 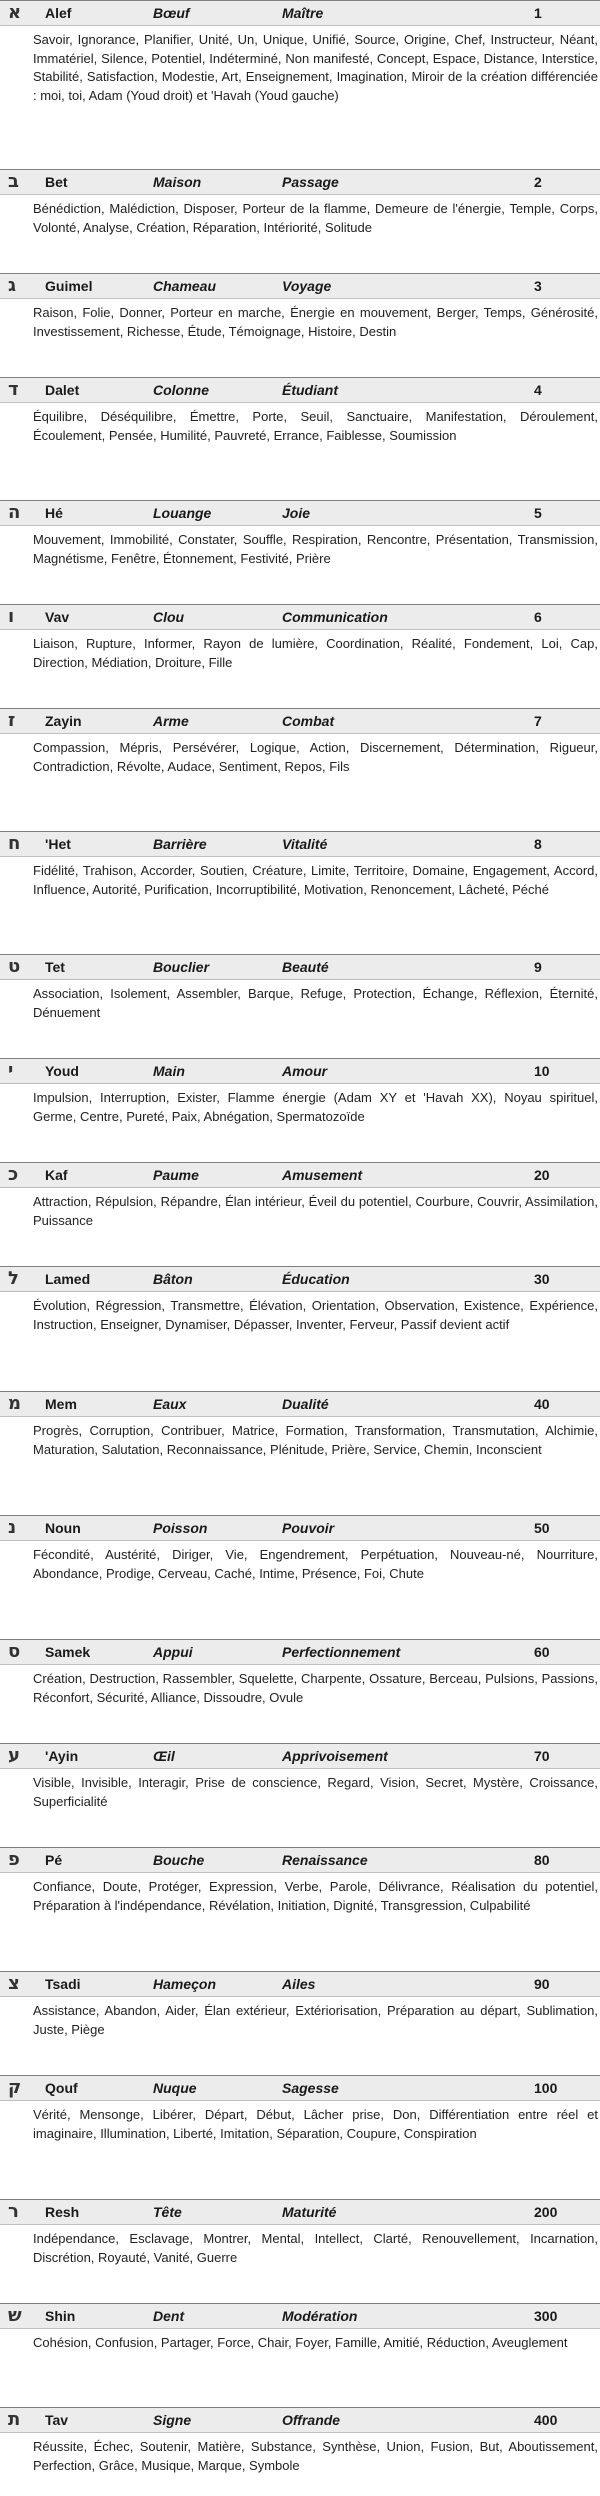 I want to click on letter-name: Tet, so click(x=55, y=967).